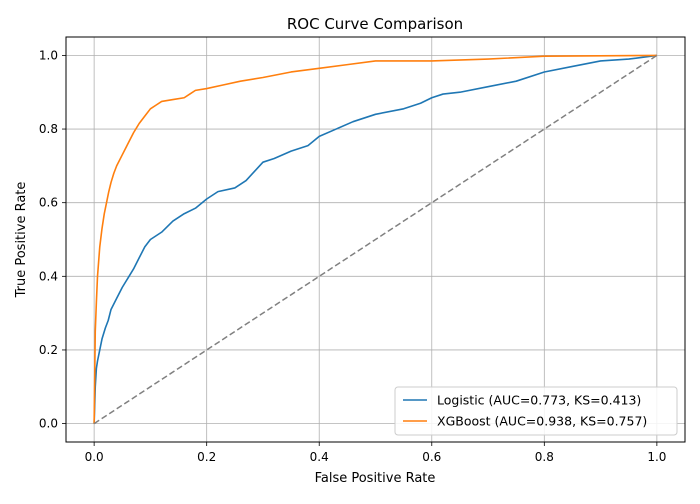 The image size is (700, 504). I want to click on legend-box, so click(536, 411).